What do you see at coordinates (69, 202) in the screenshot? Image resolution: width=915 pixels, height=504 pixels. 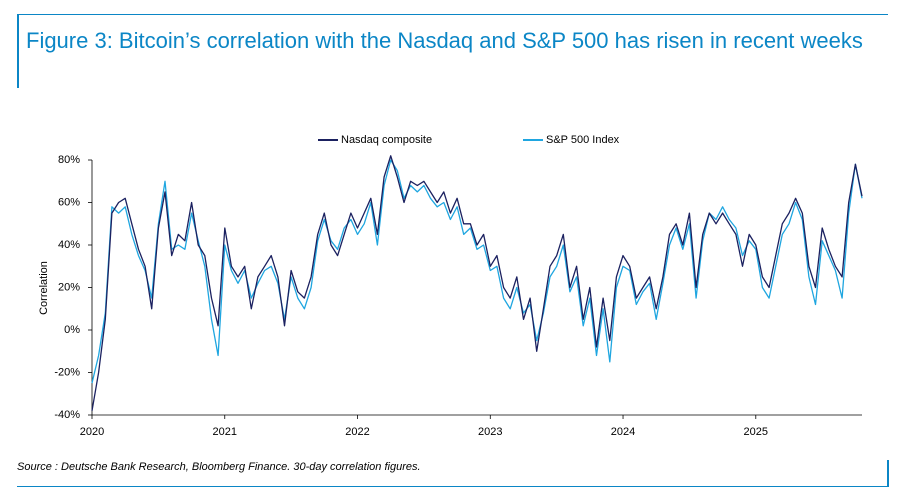 I see `y-tick-label: 60%` at bounding box center [69, 202].